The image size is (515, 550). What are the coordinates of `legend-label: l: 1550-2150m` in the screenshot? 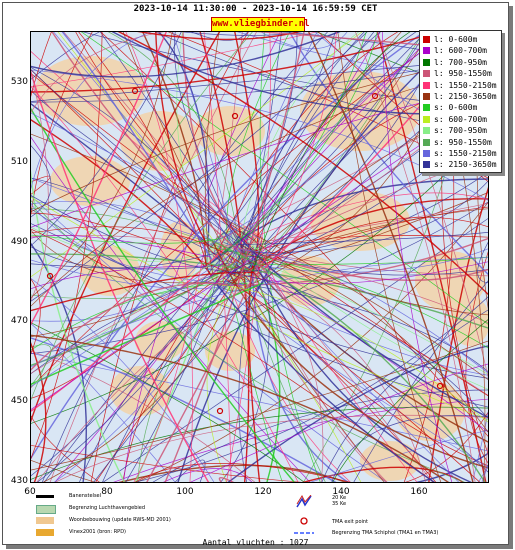 It's located at (465, 85).